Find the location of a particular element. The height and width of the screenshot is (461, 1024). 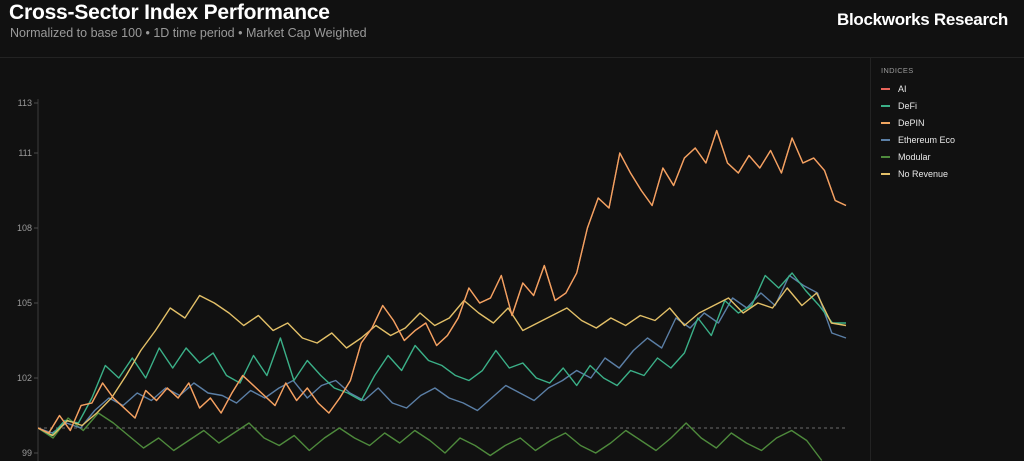

legend-label: AI is located at coordinates (902, 88).